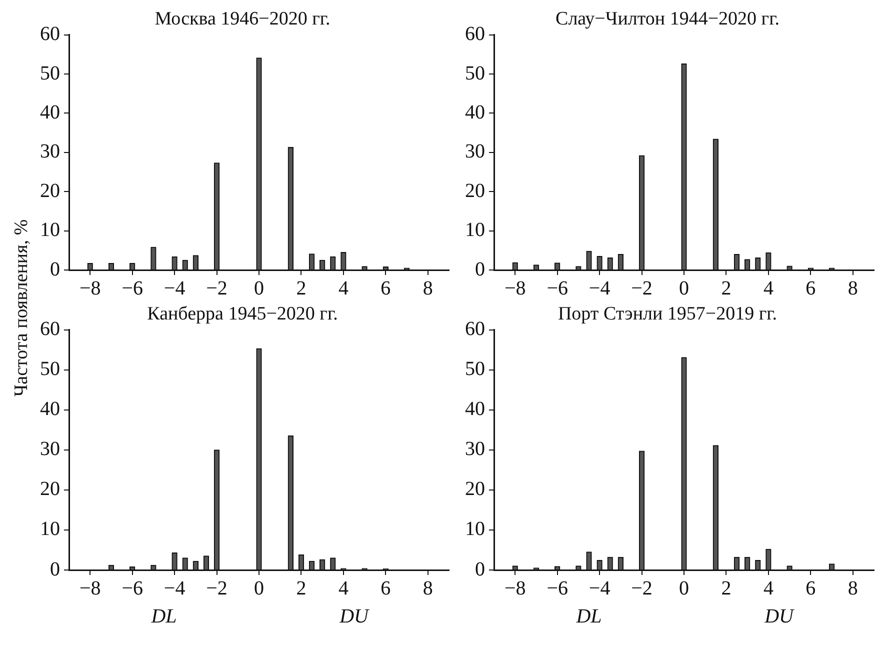 Image resolution: width=894 pixels, height=650 pixels. I want to click on chart-title: Москва 1946−2020 гг., so click(242, 19).